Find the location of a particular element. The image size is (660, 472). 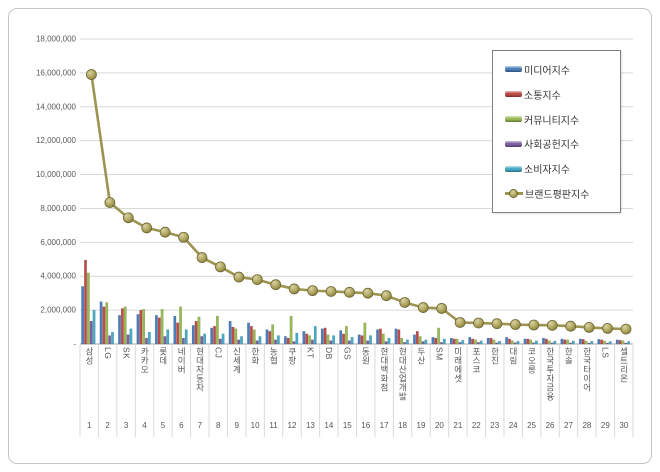

category-label: 코오롱 is located at coordinates (531, 360).